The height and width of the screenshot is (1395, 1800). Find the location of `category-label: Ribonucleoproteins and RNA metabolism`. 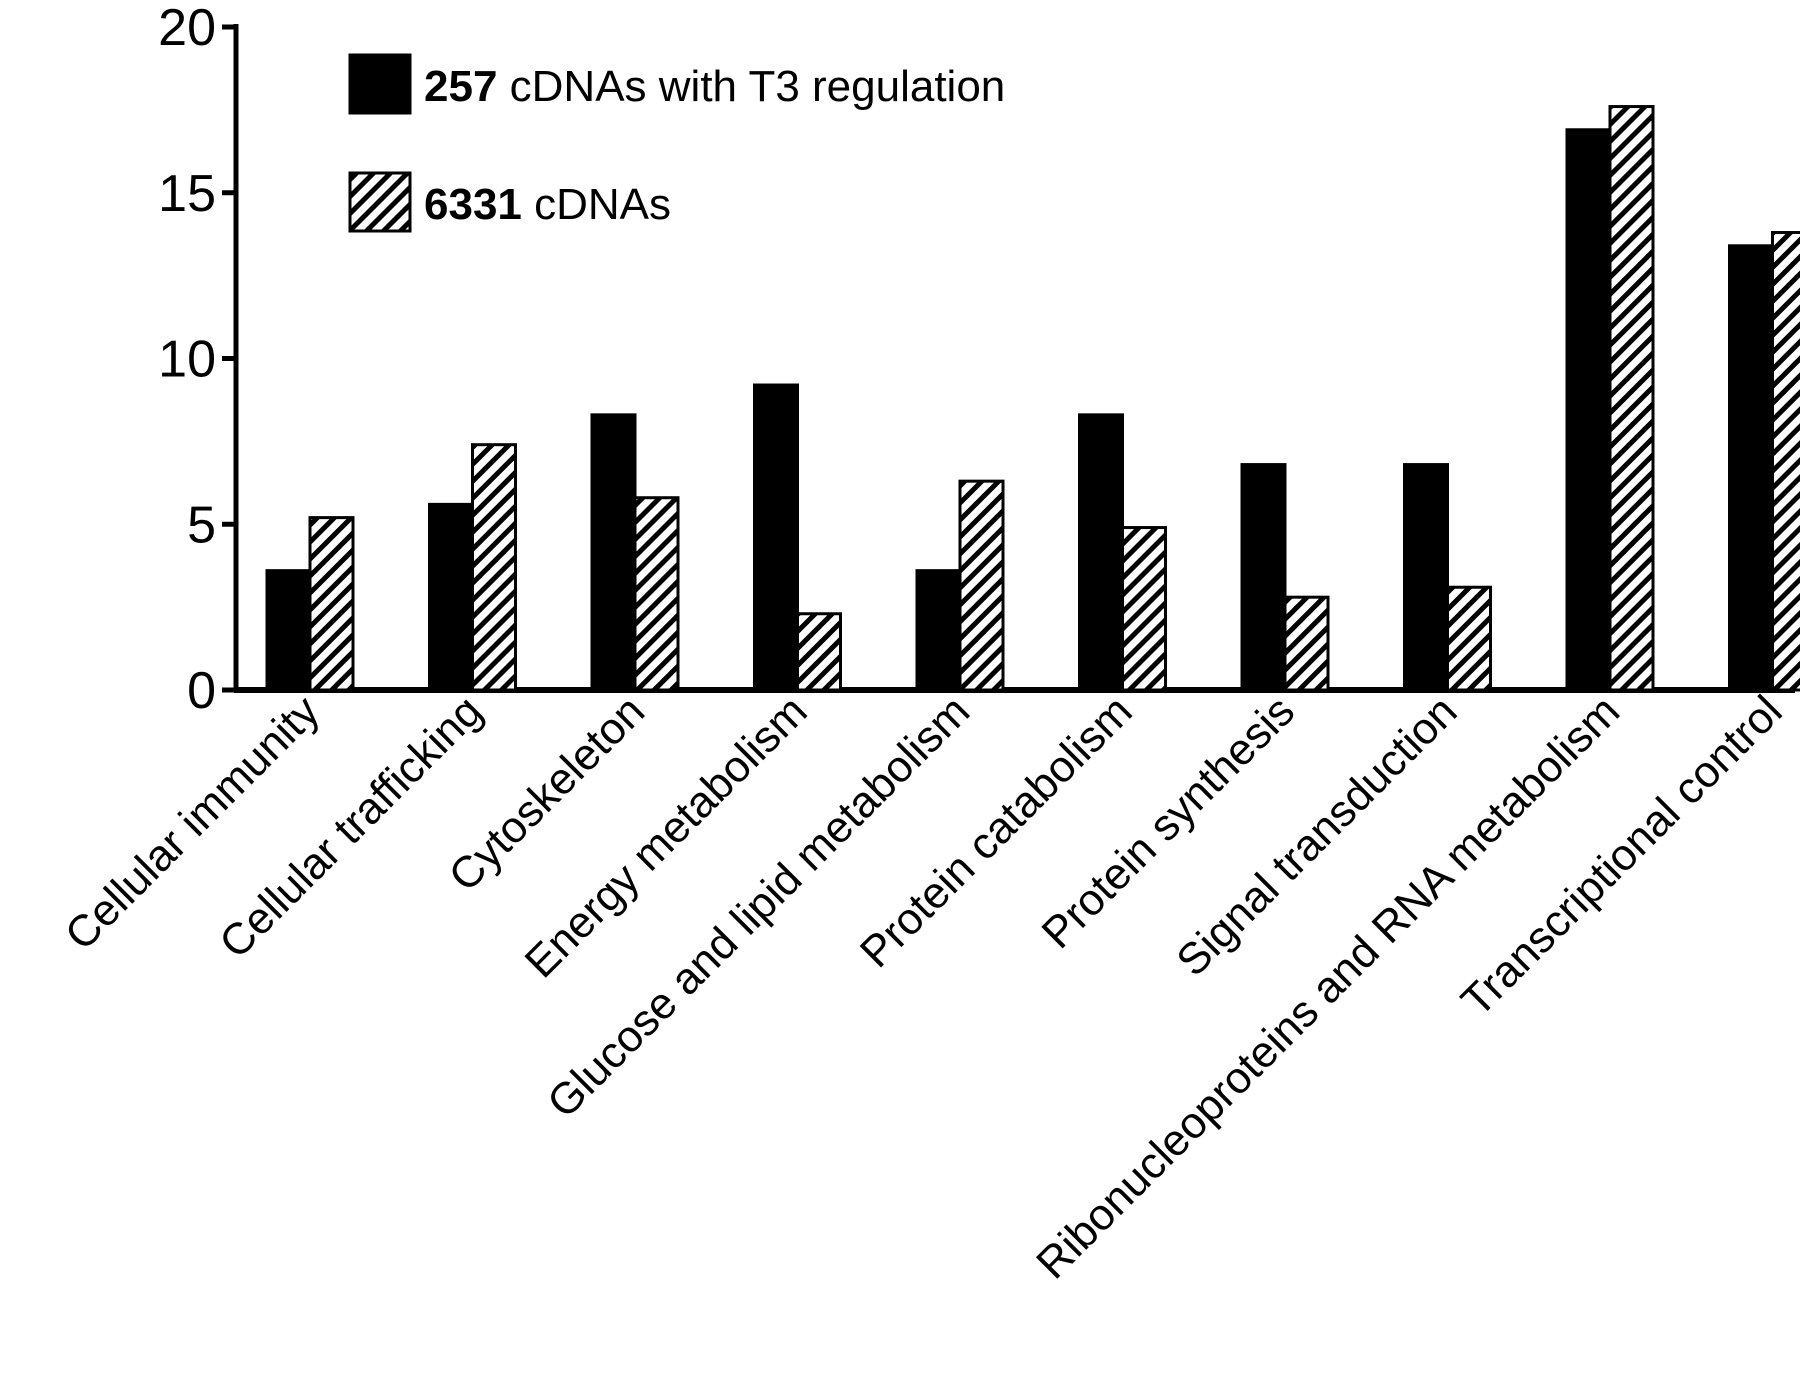

category-label: Ribonucleoproteins and RNA metabolism is located at coordinates (1328, 987).